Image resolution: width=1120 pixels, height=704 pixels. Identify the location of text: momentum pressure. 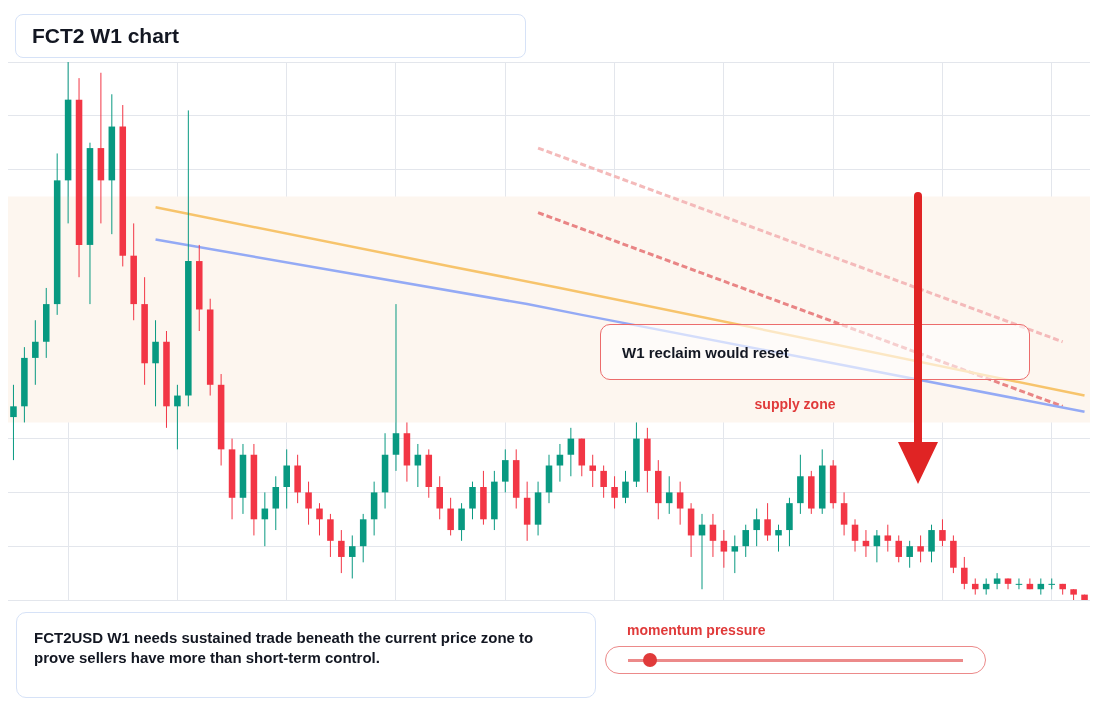
(696, 630).